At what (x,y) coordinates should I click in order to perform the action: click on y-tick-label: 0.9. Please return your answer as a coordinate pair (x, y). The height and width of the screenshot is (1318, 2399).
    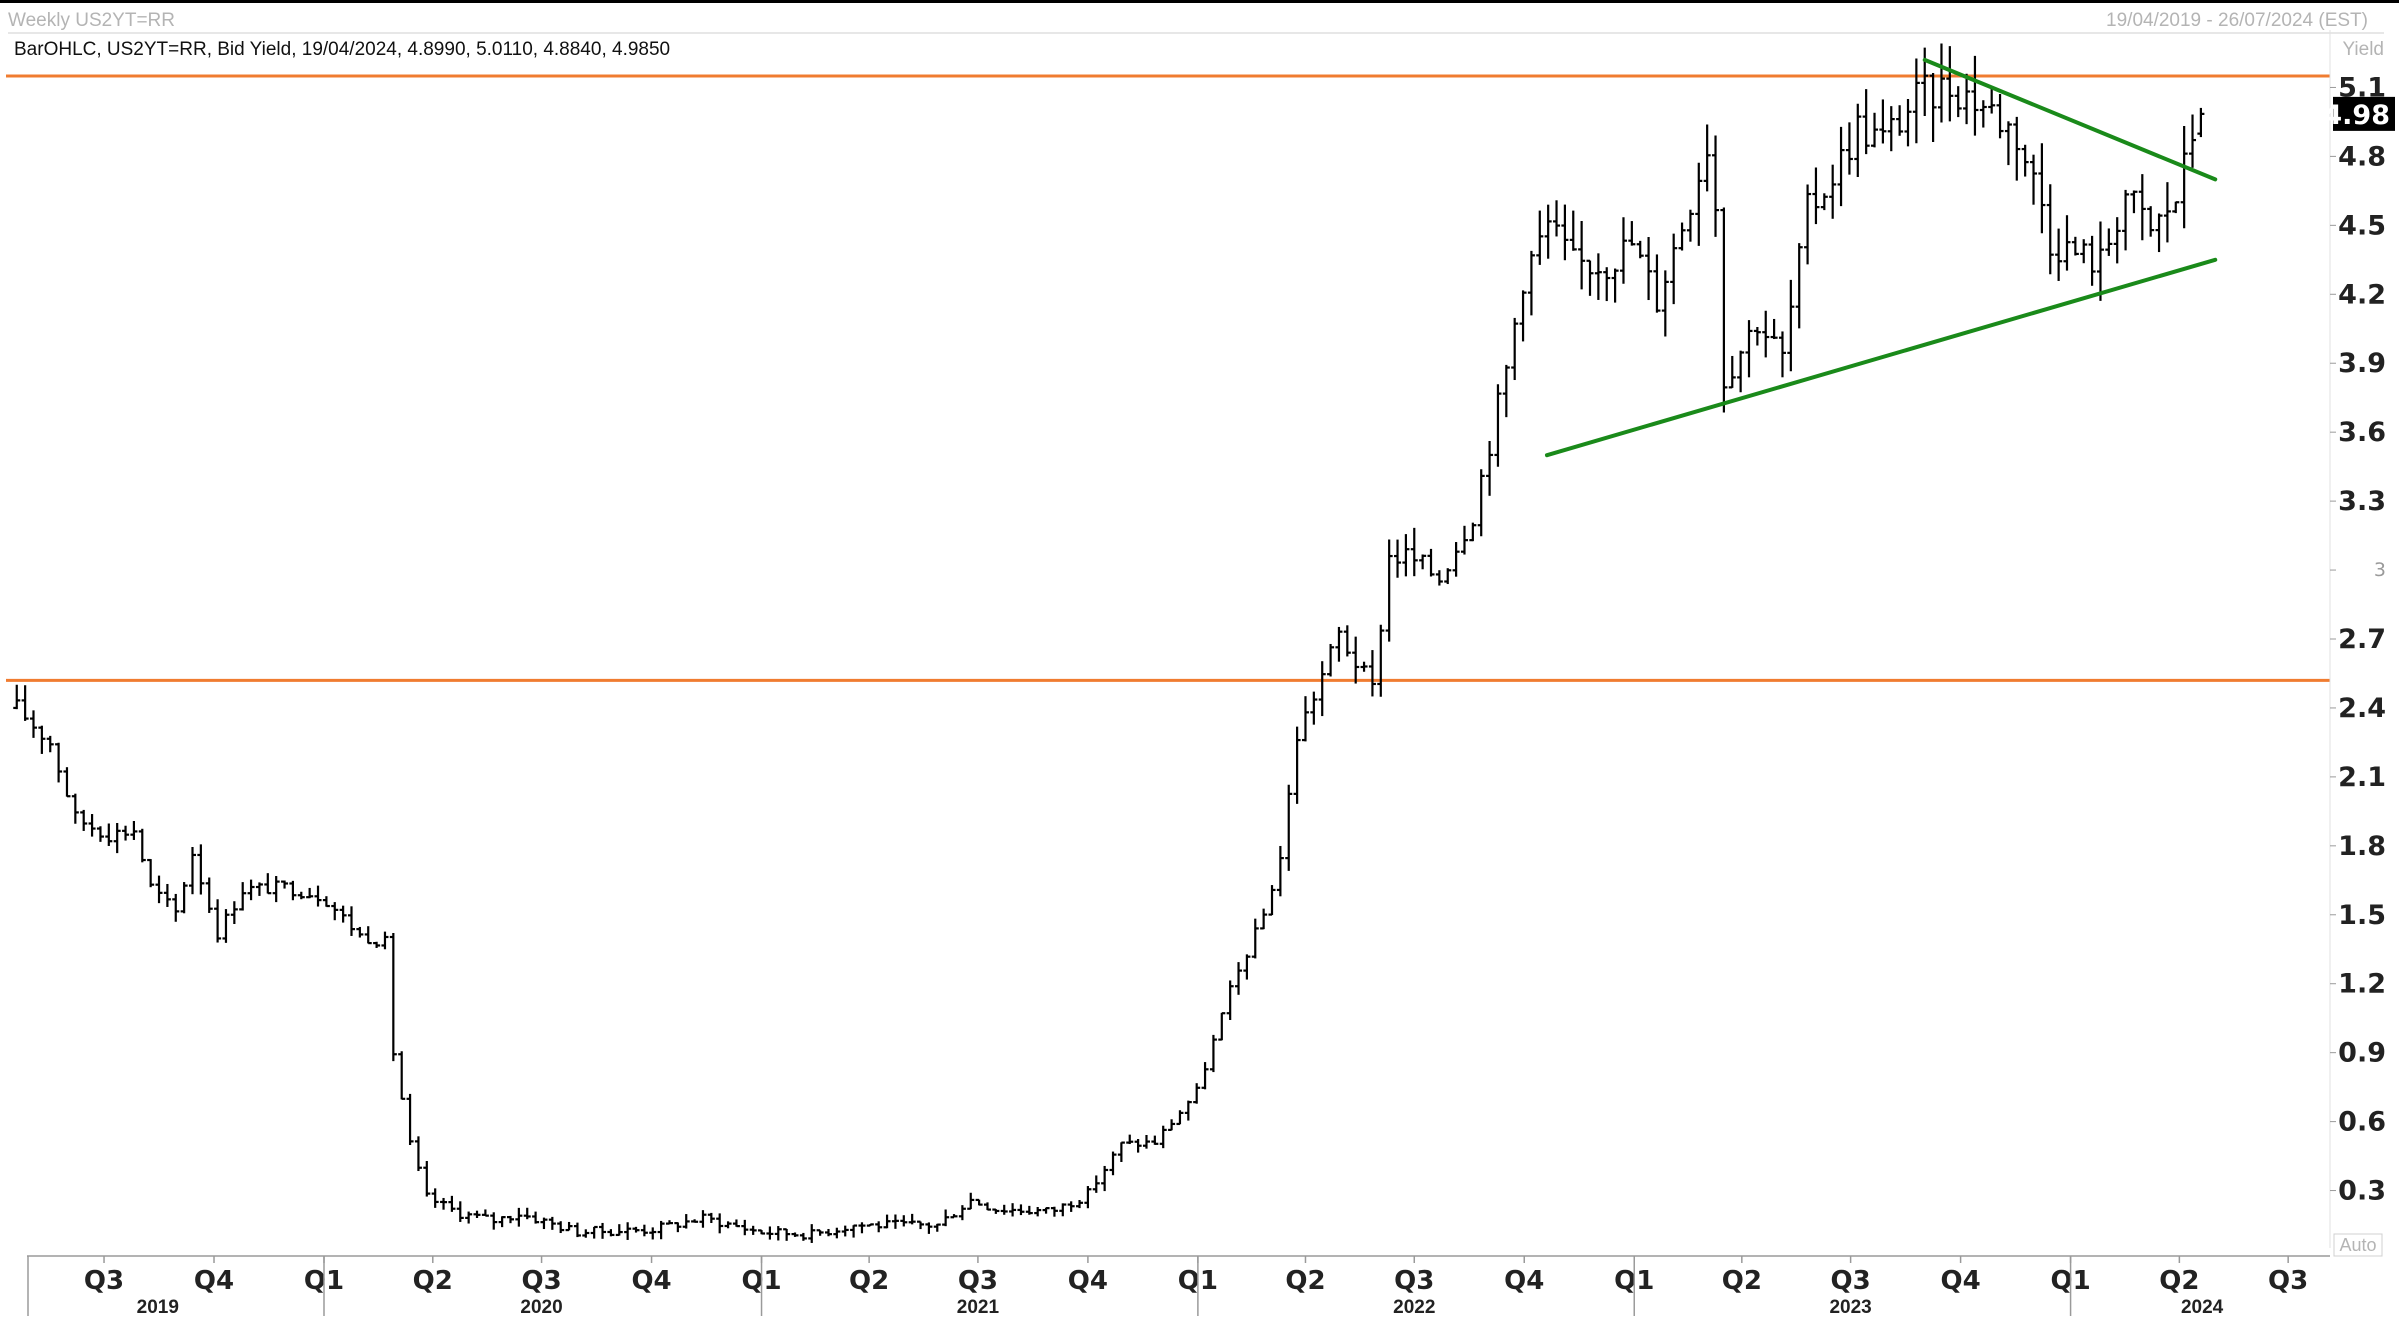
    Looking at the image, I should click on (2362, 1053).